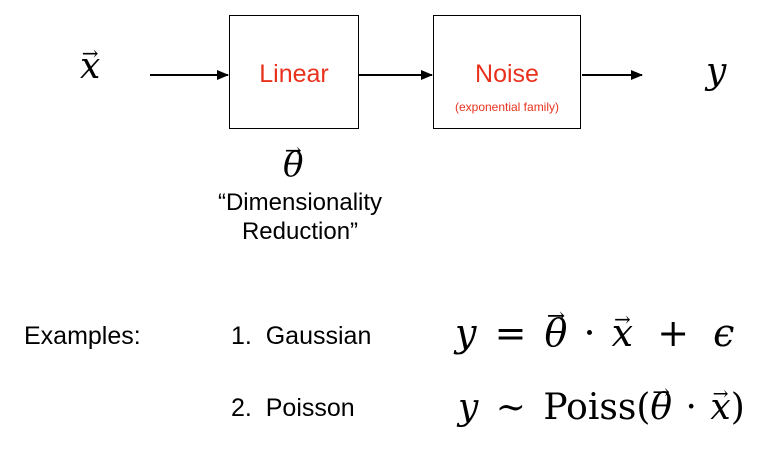 The image size is (767, 455). What do you see at coordinates (82, 336) in the screenshot?
I see `examples-heading: Examples:` at bounding box center [82, 336].